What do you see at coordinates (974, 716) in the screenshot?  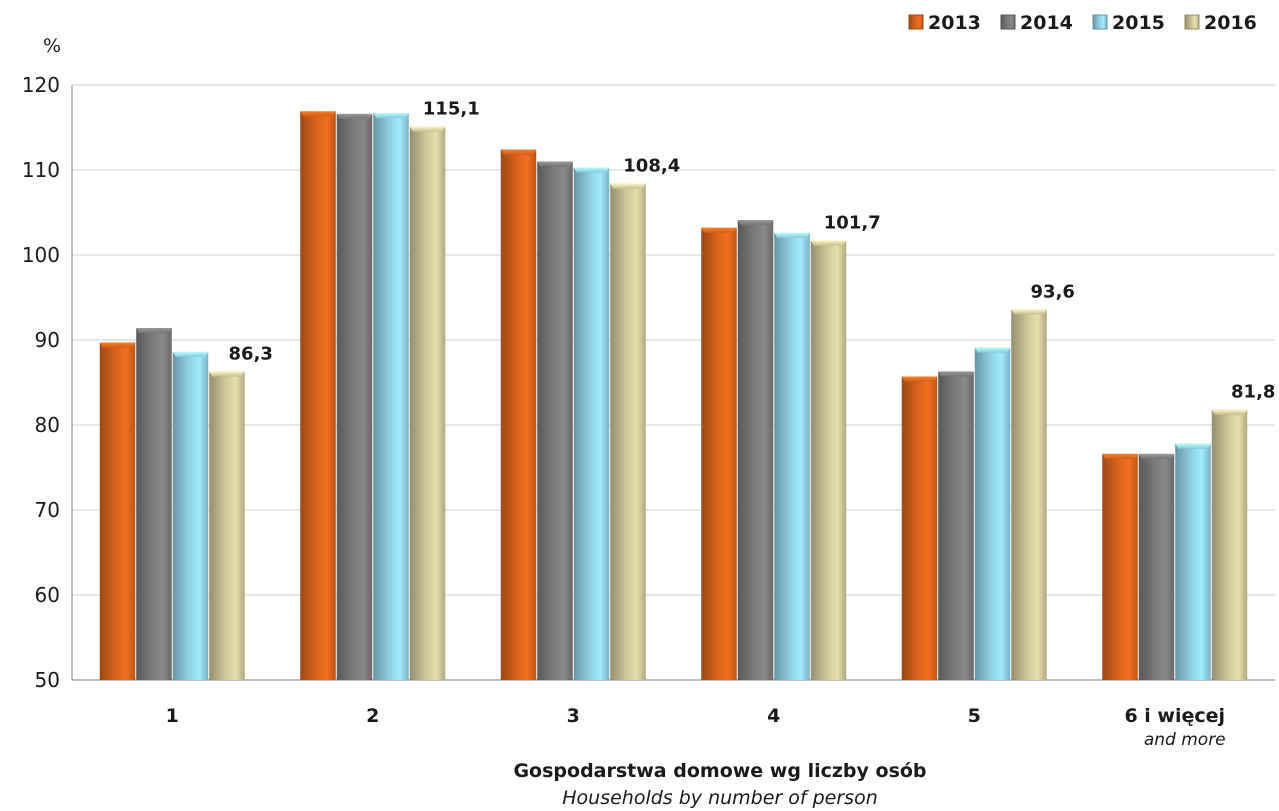 I see `x-tick-label: 5` at bounding box center [974, 716].